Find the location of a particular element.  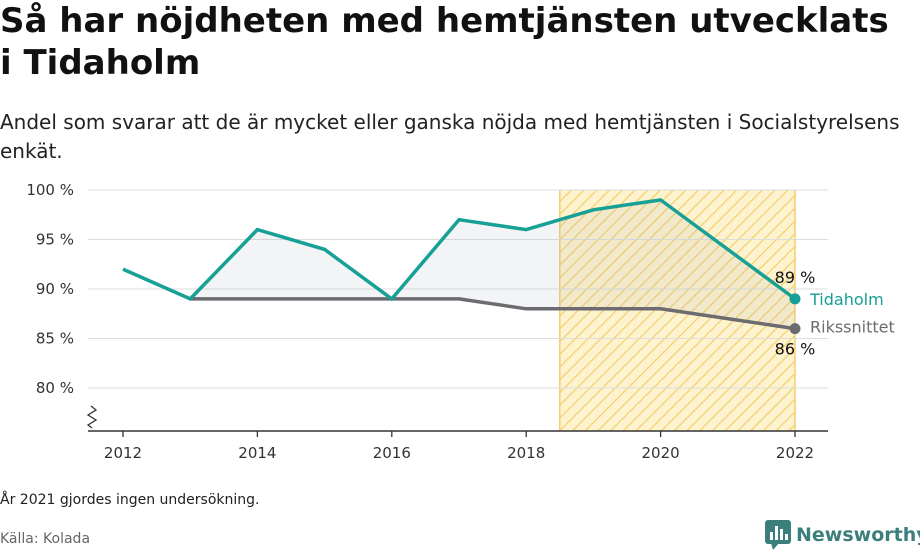

x-tick-label: 2014 is located at coordinates (257, 453).